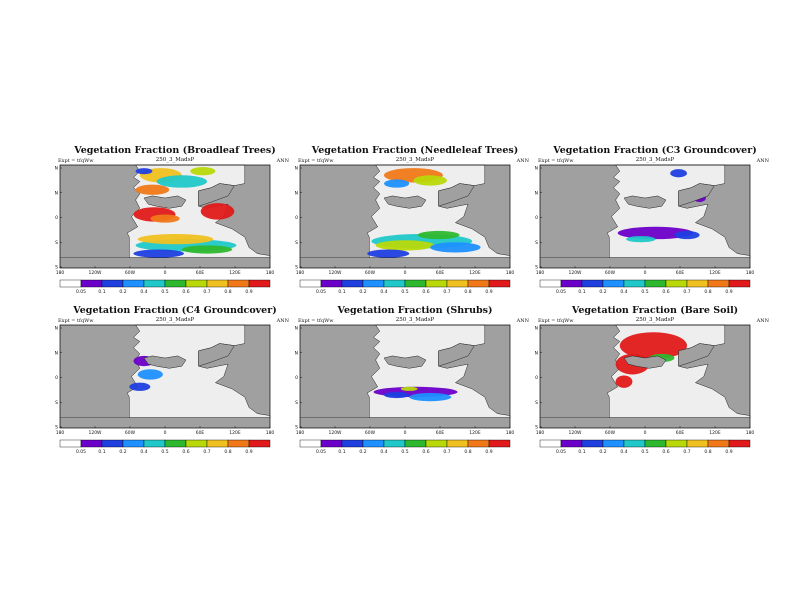  Describe the element at coordinates (655, 150) in the screenshot. I see `panel-title: Vegetation Fraction (C3 Groundcover)` at that location.